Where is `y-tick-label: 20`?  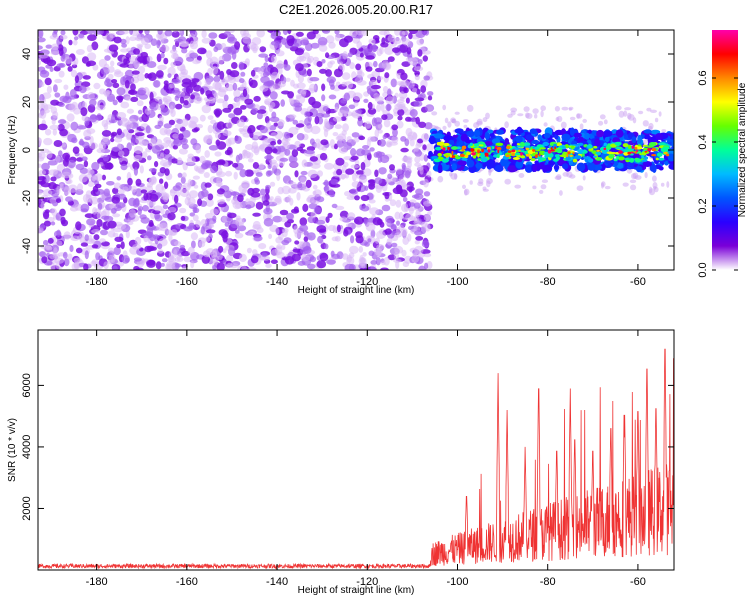 y-tick-label: 20 is located at coordinates (27, 102).